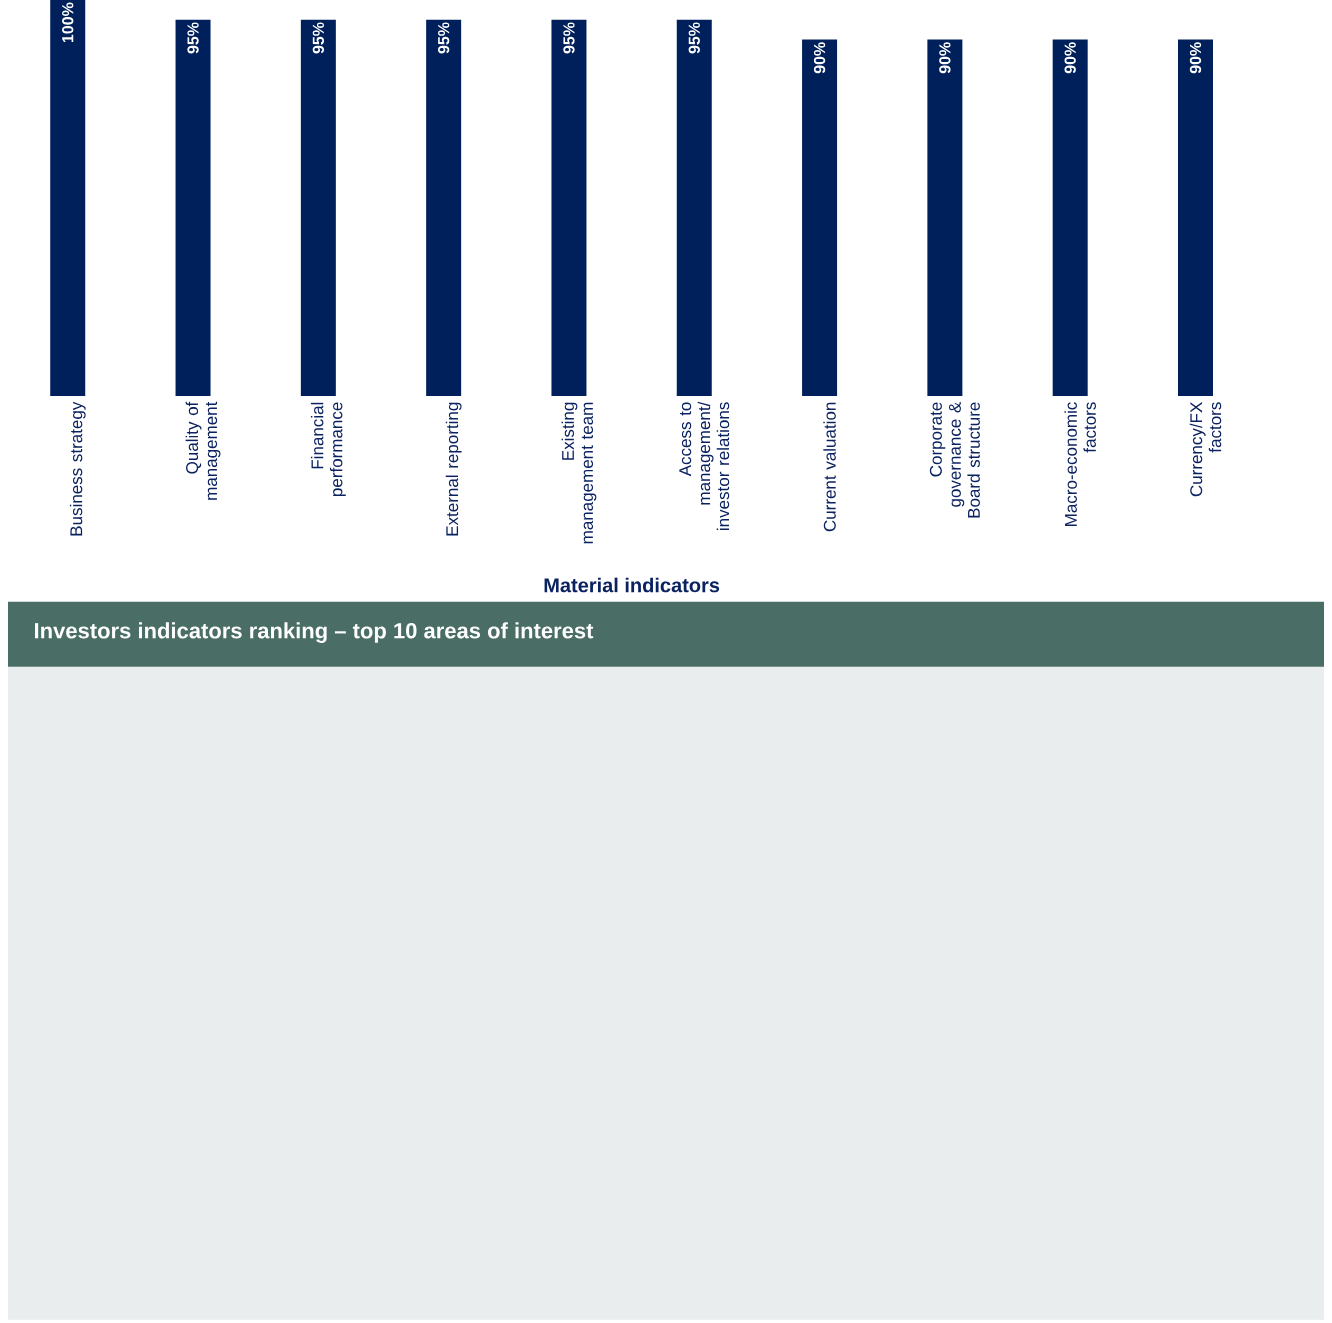 This screenshot has width=1332, height=1323. What do you see at coordinates (954, 460) in the screenshot?
I see `x-tick-label: Corporate governance & Board structure` at bounding box center [954, 460].